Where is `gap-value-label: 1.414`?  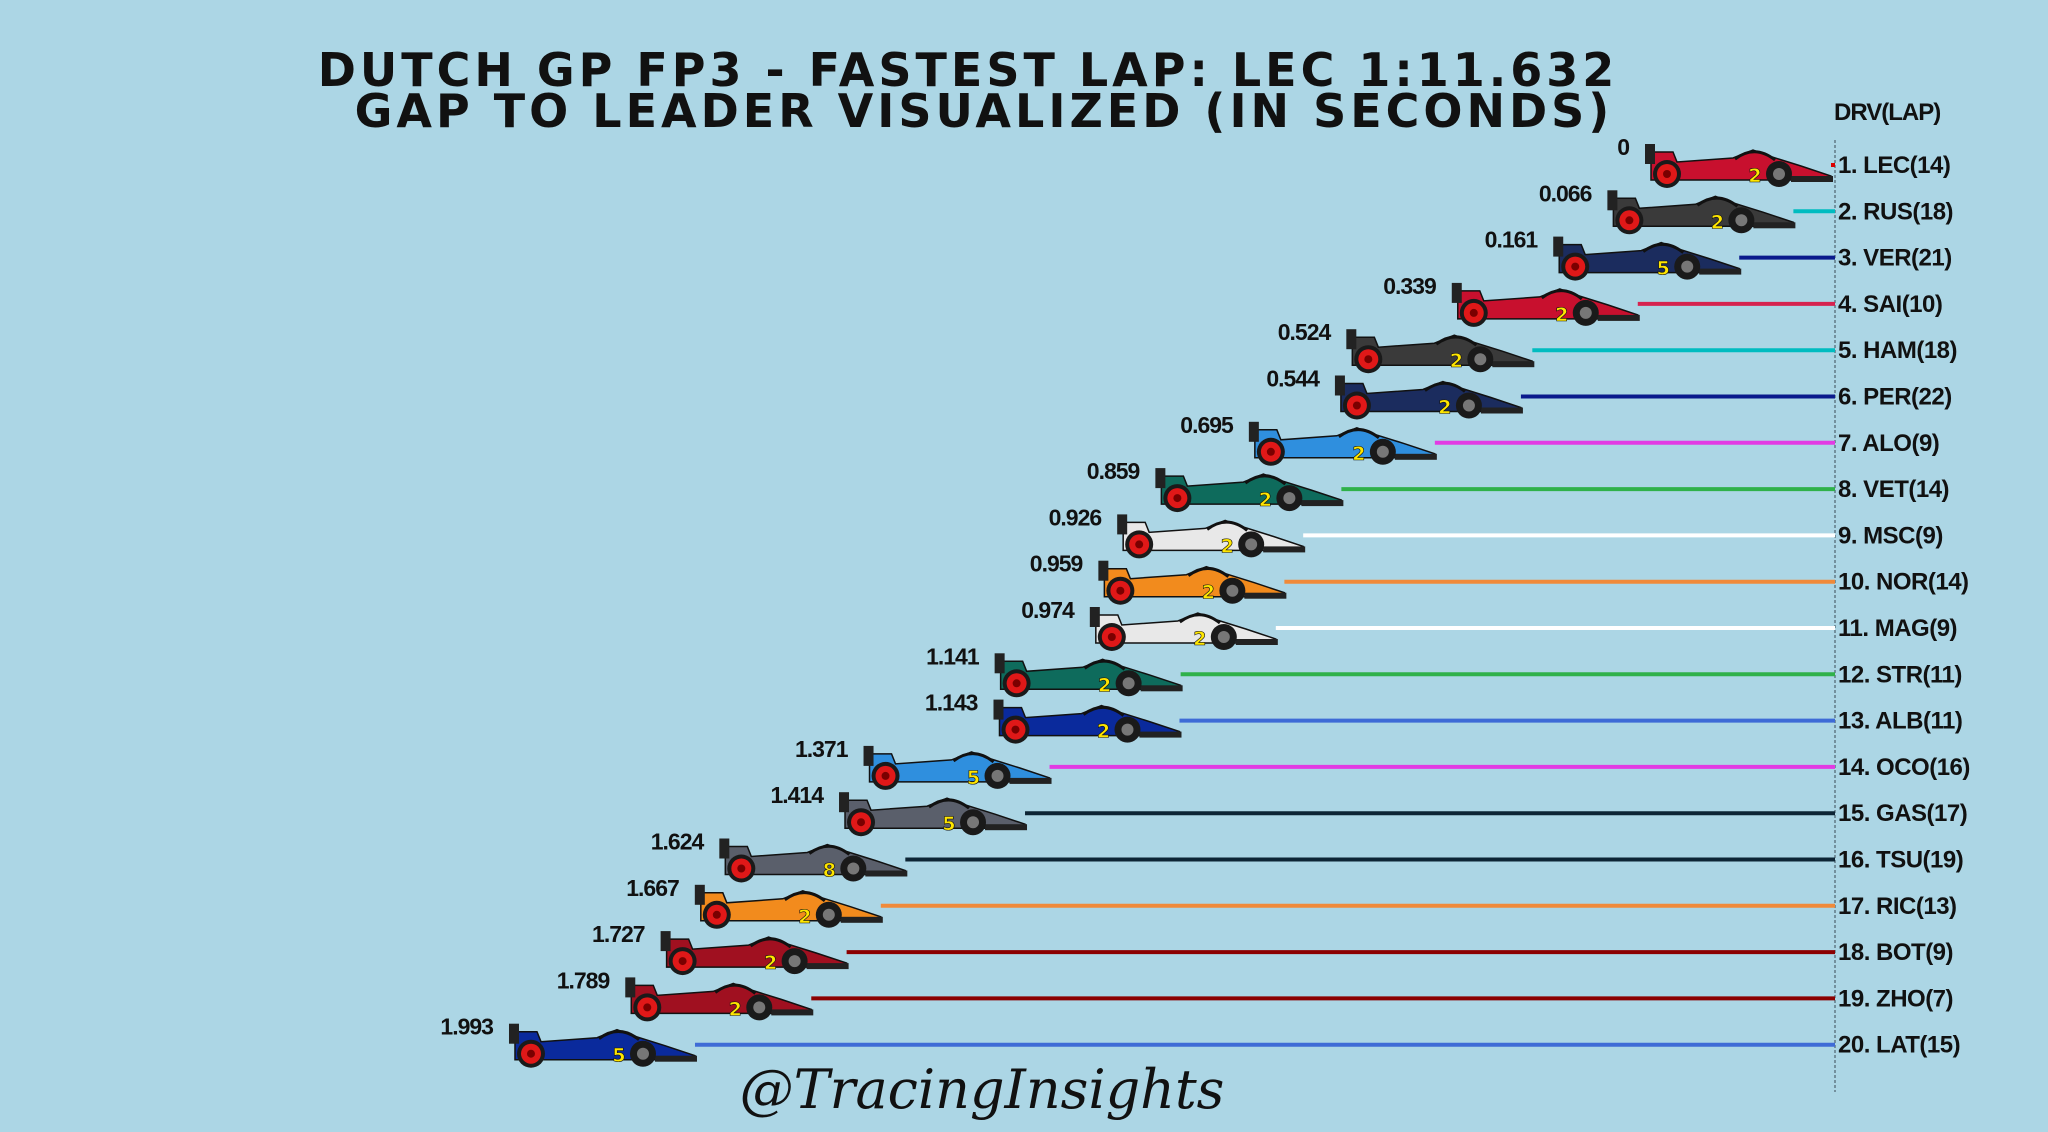
gap-value-label: 1.414 is located at coordinates (797, 795).